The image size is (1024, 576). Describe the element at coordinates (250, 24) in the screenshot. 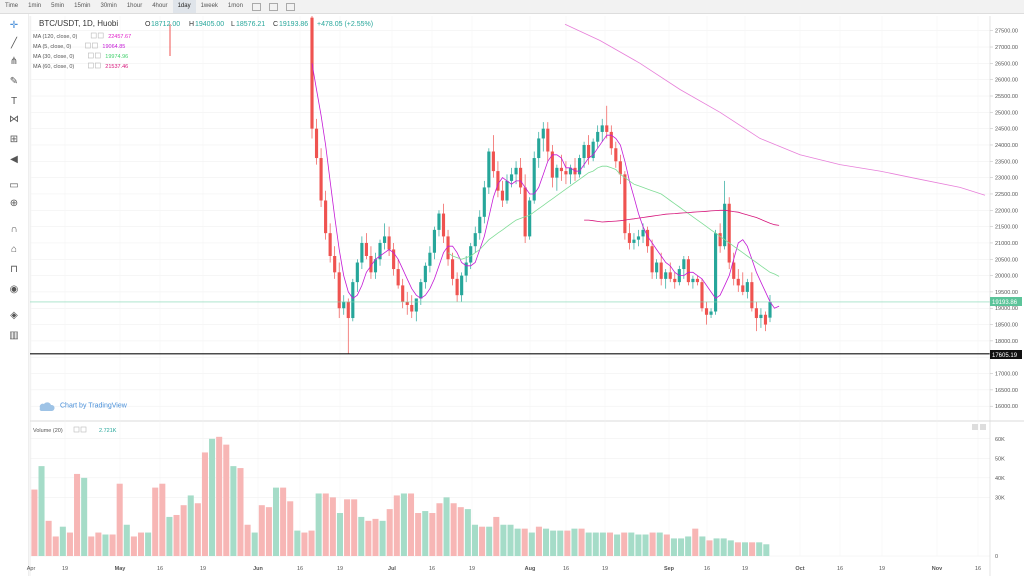

I see `low-value: 18576.21` at that location.